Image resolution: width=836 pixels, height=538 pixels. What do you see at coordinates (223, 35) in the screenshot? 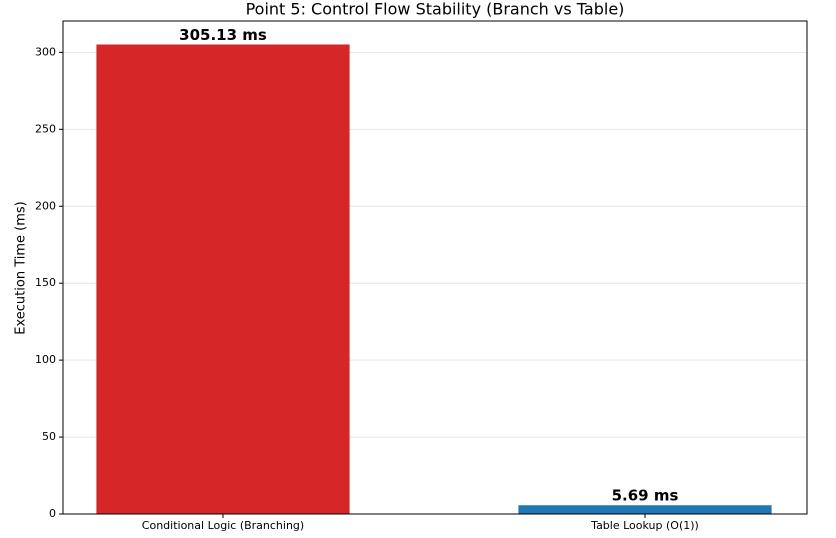
I see `value-label: 305.13 ms` at bounding box center [223, 35].